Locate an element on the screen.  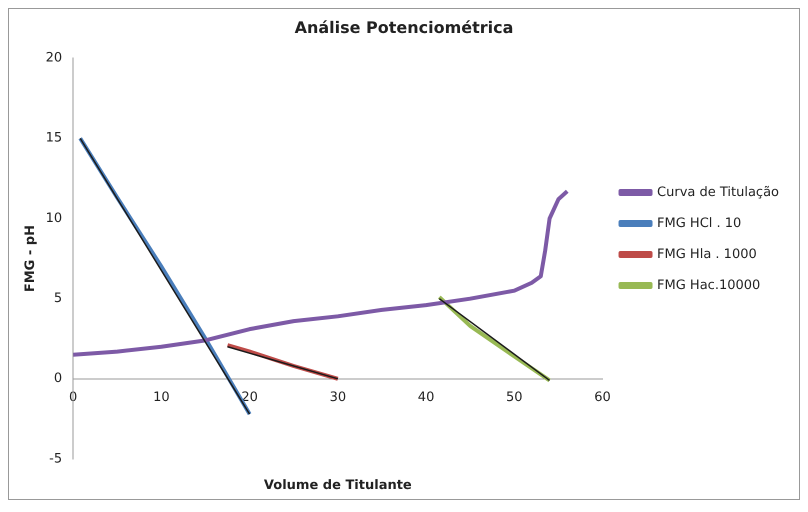
y-tick-label: 10 is located at coordinates (54, 218).